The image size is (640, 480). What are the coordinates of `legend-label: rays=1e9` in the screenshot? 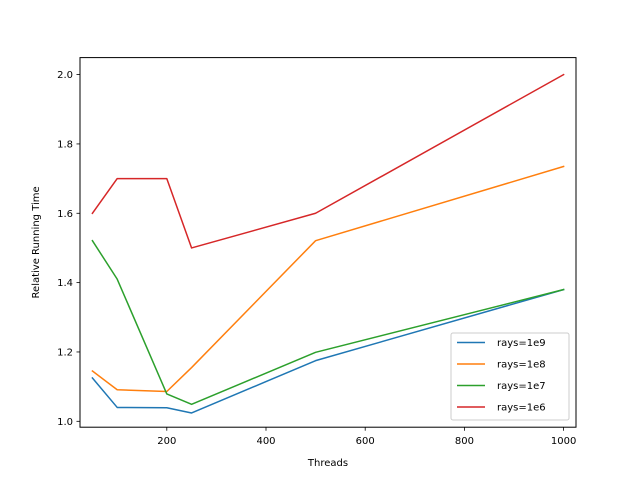 It's located at (521, 343).